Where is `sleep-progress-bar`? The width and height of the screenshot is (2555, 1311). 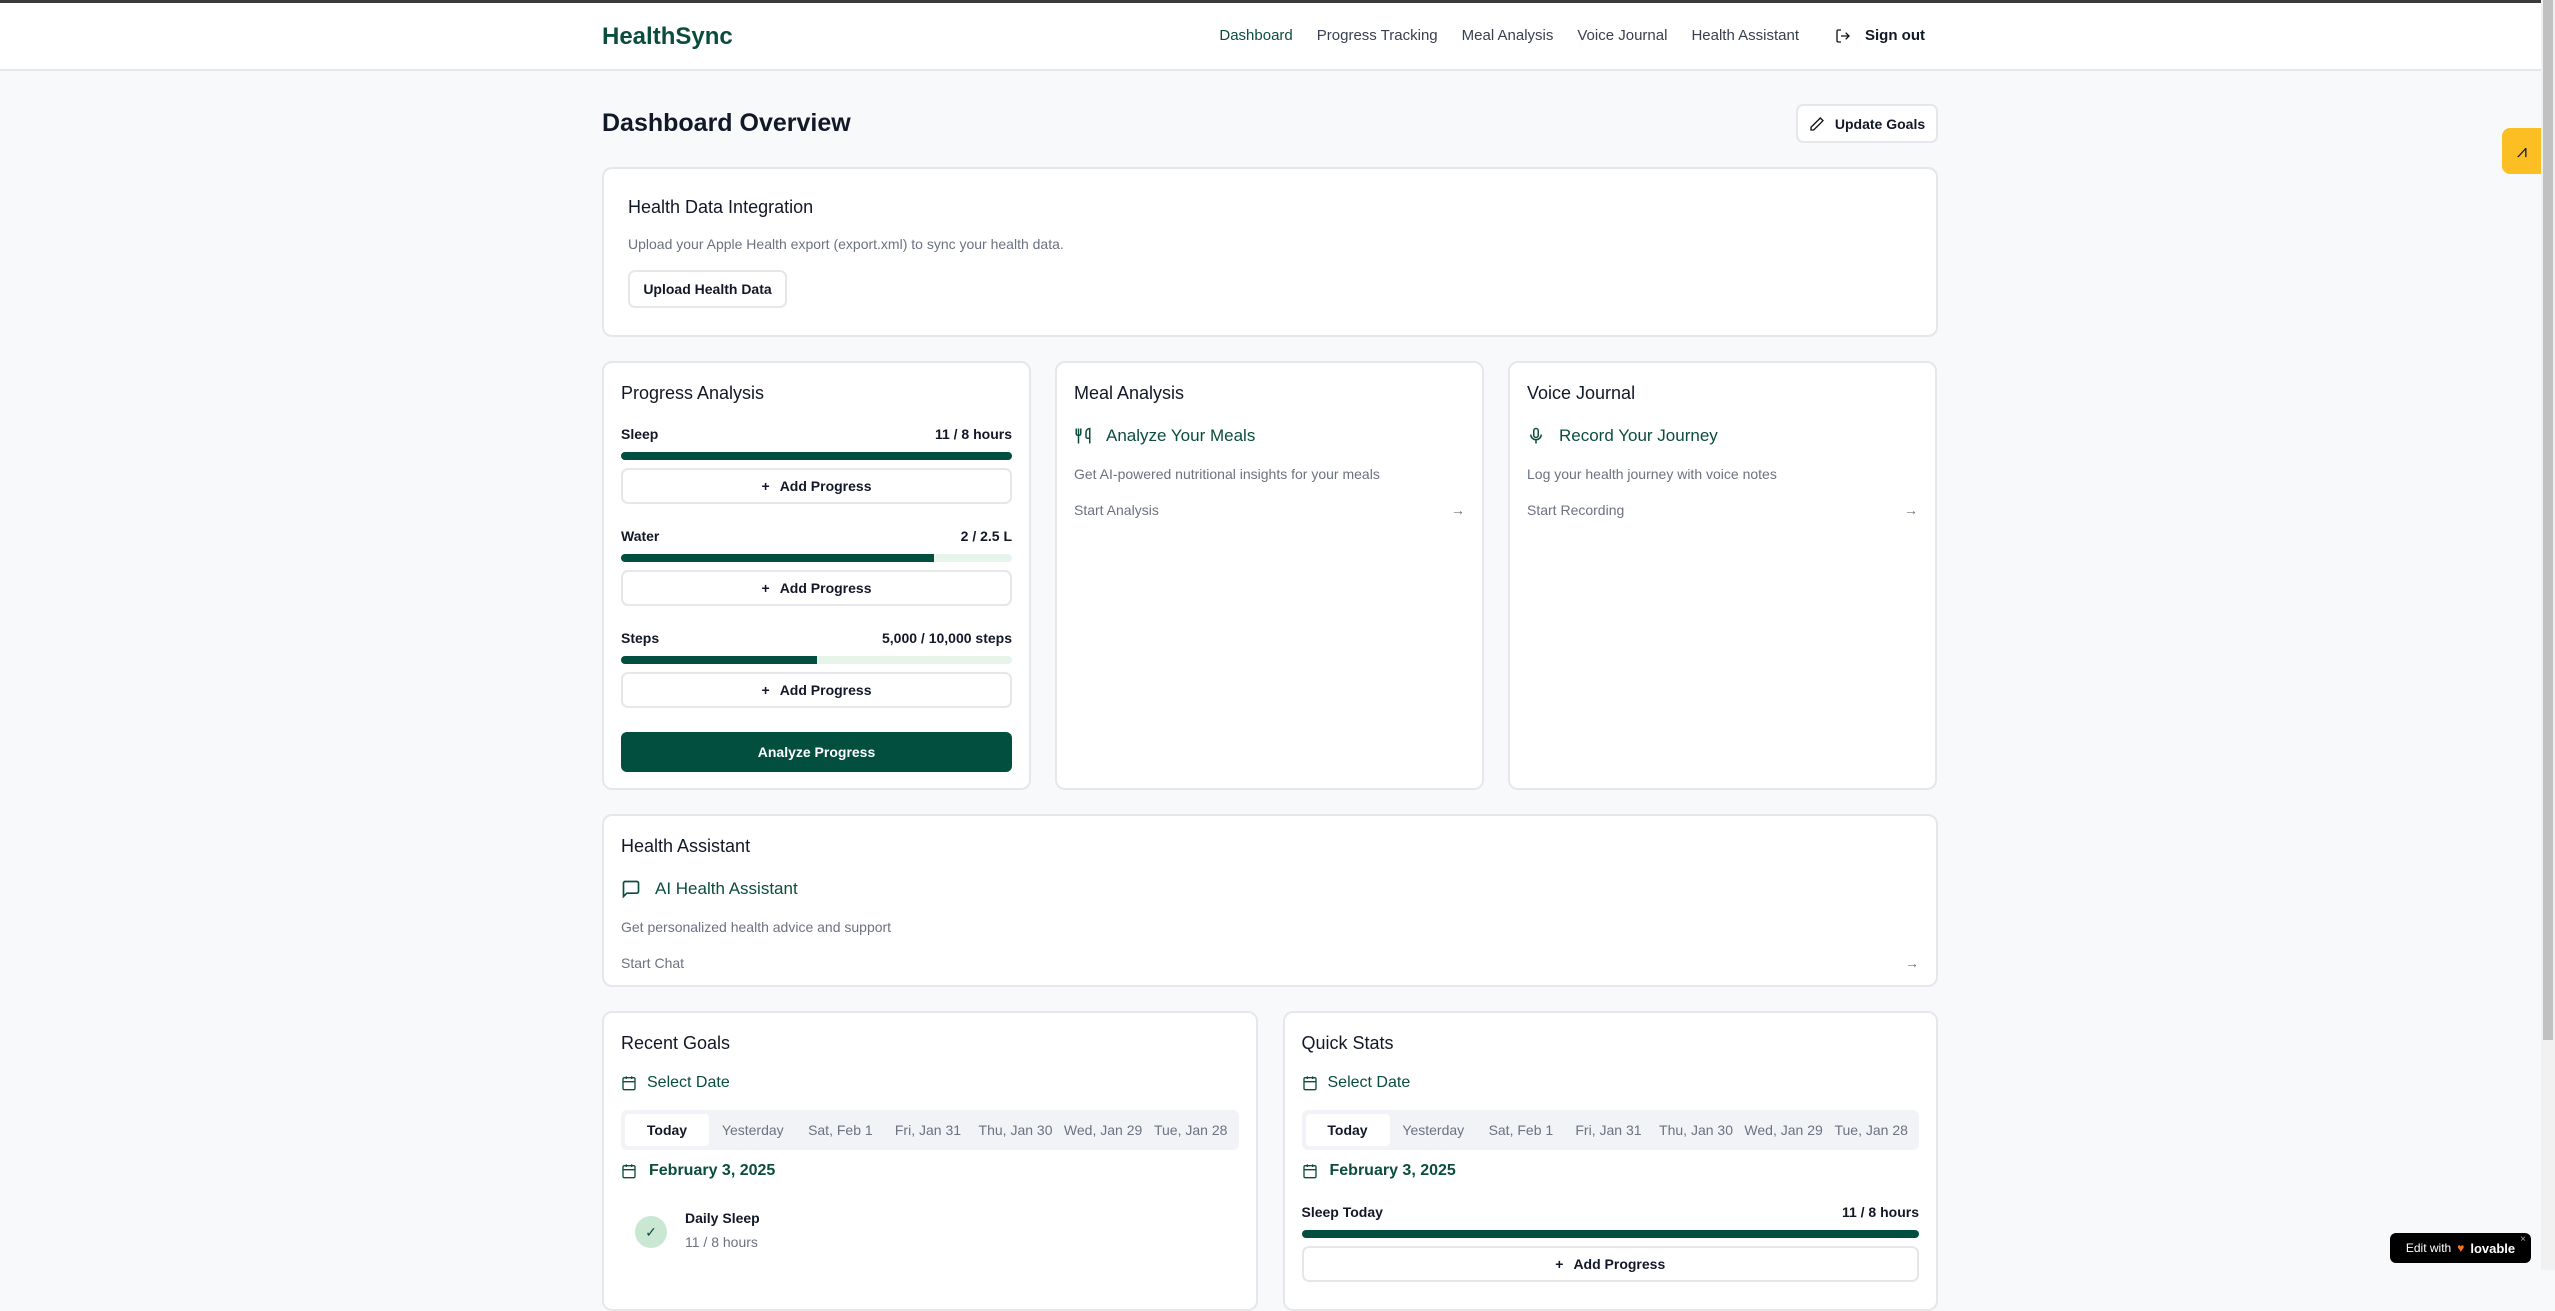
sleep-progress-bar is located at coordinates (1610, 1234).